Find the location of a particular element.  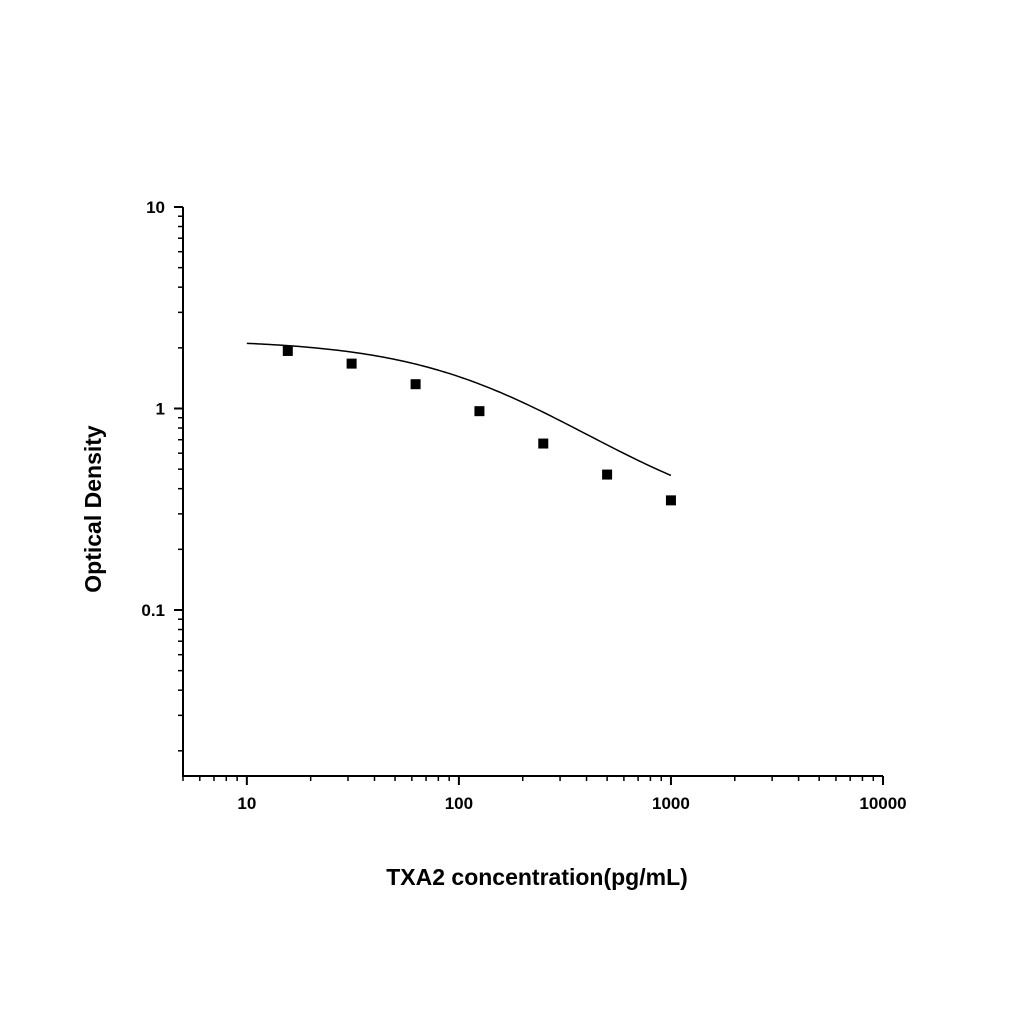

x-tick-label: 100 is located at coordinates (459, 803).